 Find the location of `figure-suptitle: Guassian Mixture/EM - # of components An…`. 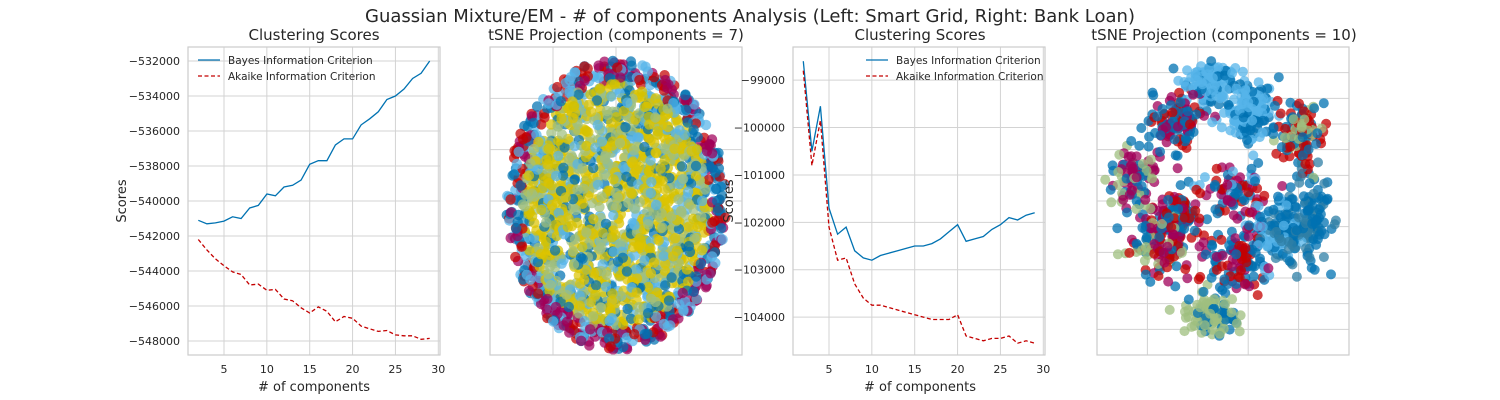

figure-suptitle: Guassian Mixture/EM - # of components An… is located at coordinates (750, 16).